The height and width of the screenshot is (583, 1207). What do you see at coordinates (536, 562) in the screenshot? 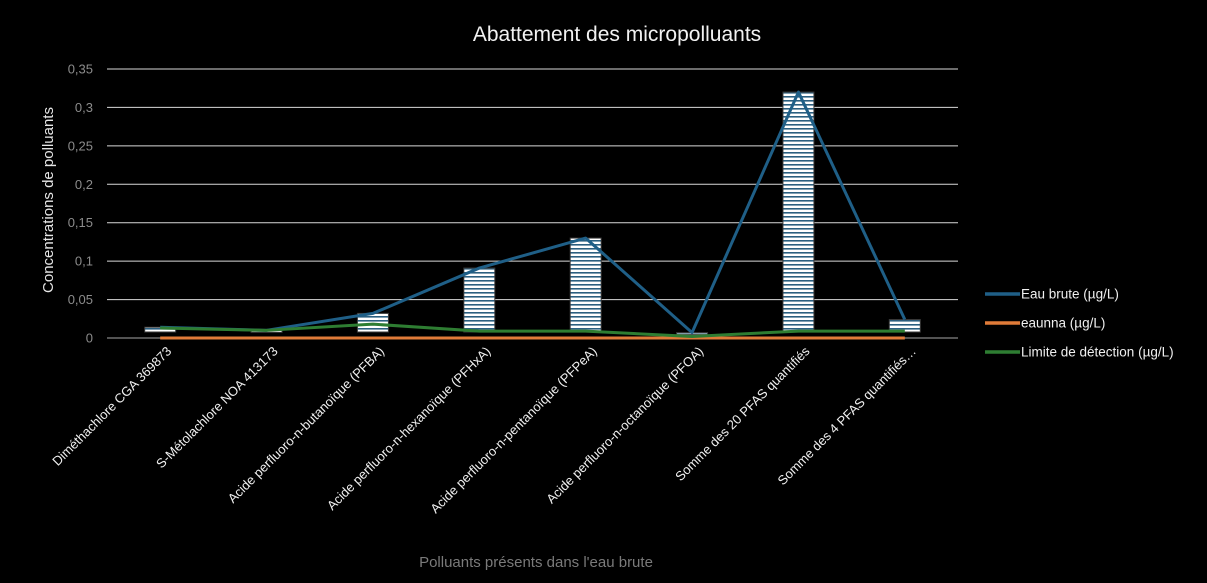
I see `x-axis-label: Polluants présents dans l'eau brute` at bounding box center [536, 562].